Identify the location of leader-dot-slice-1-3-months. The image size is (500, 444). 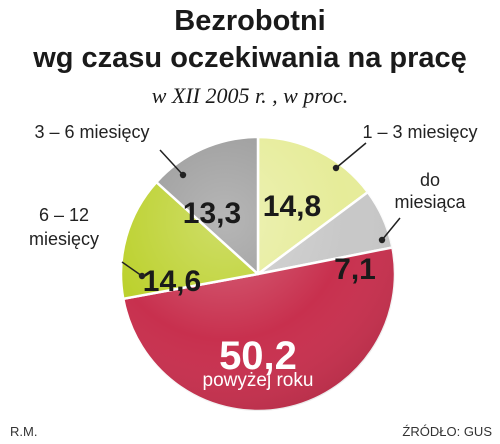
(336, 168).